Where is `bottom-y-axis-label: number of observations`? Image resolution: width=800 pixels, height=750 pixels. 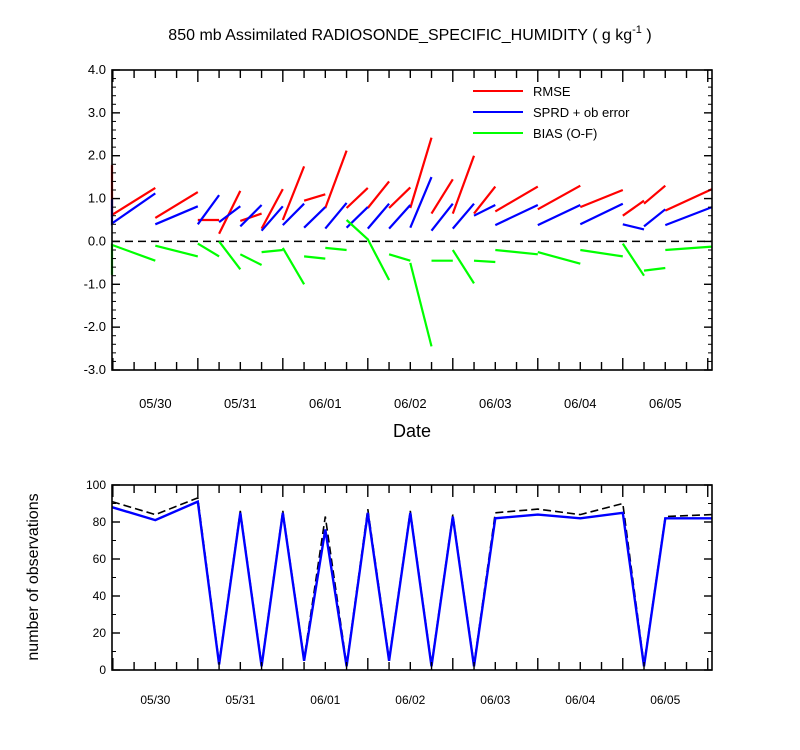
bottom-y-axis-label: number of observations is located at coordinates (33, 576).